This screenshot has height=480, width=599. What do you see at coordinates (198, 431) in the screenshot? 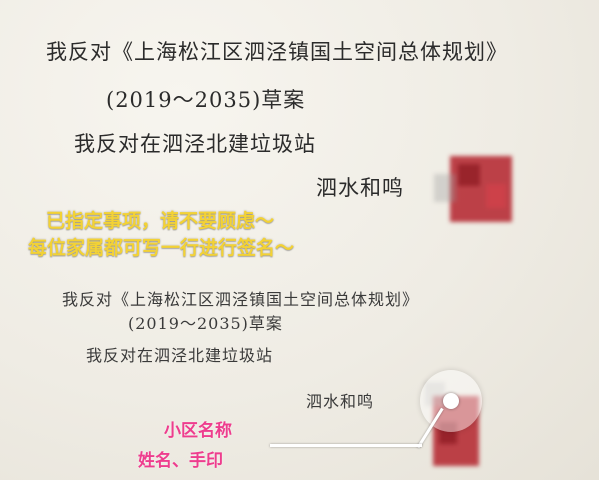
I see `label-community-name: 小区名称` at bounding box center [198, 431].